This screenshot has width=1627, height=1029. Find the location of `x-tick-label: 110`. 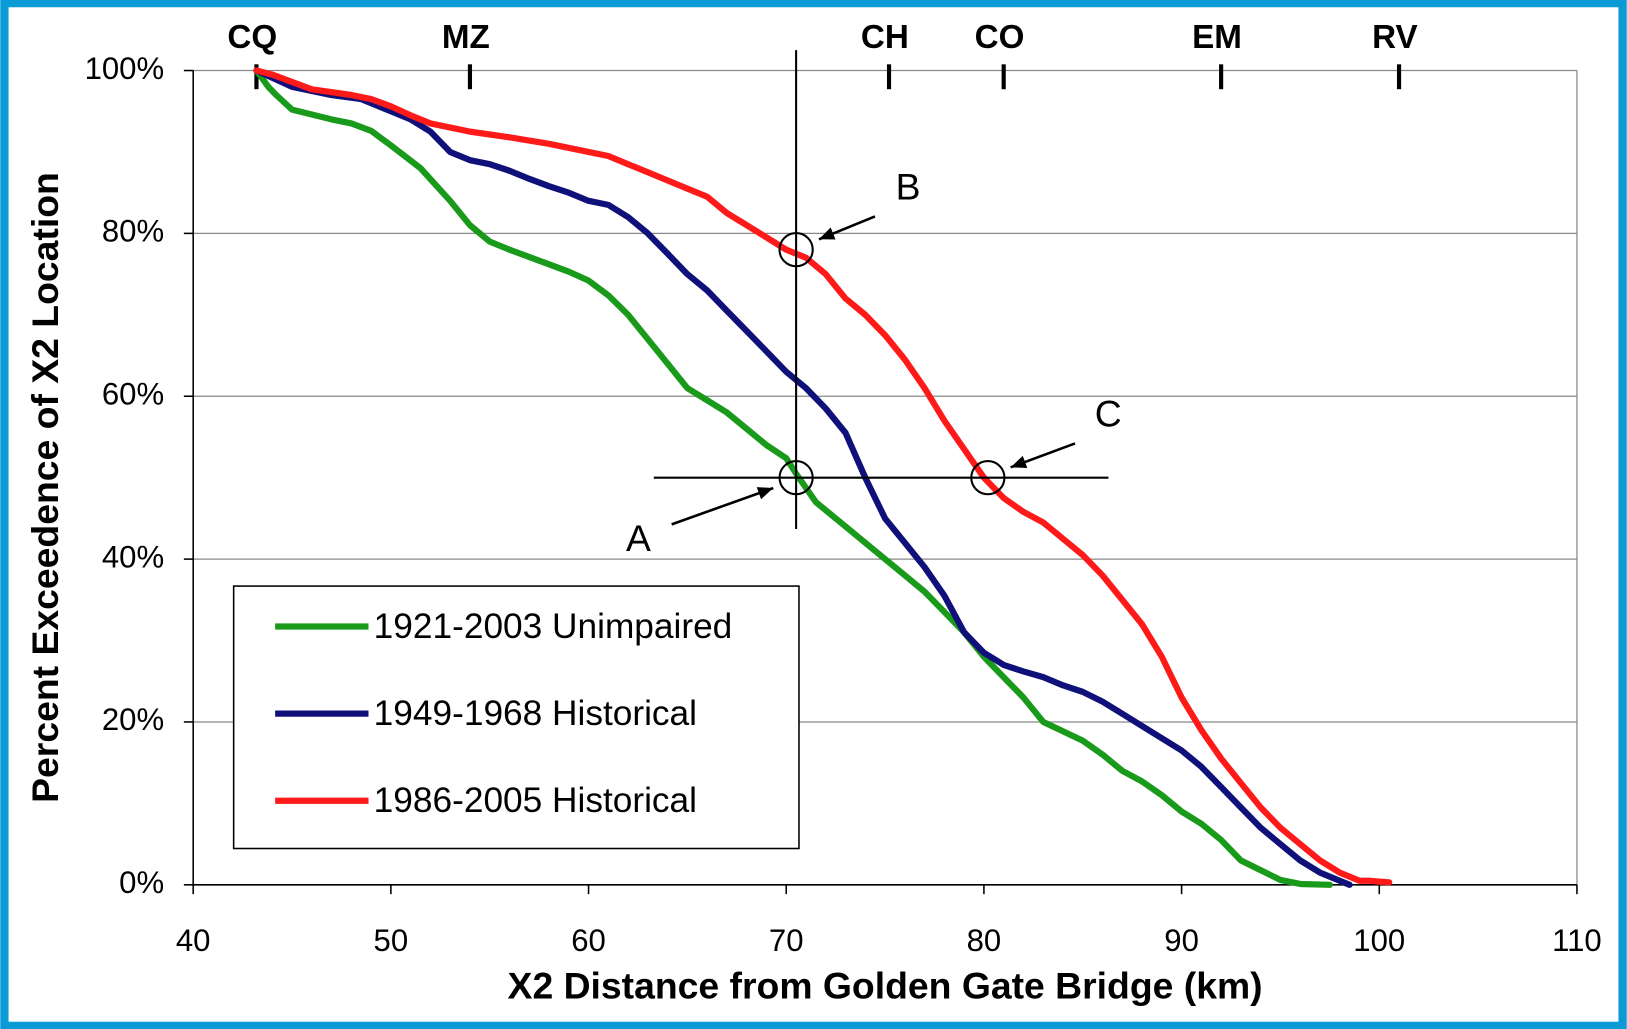

x-tick-label: 110 is located at coordinates (1577, 940).